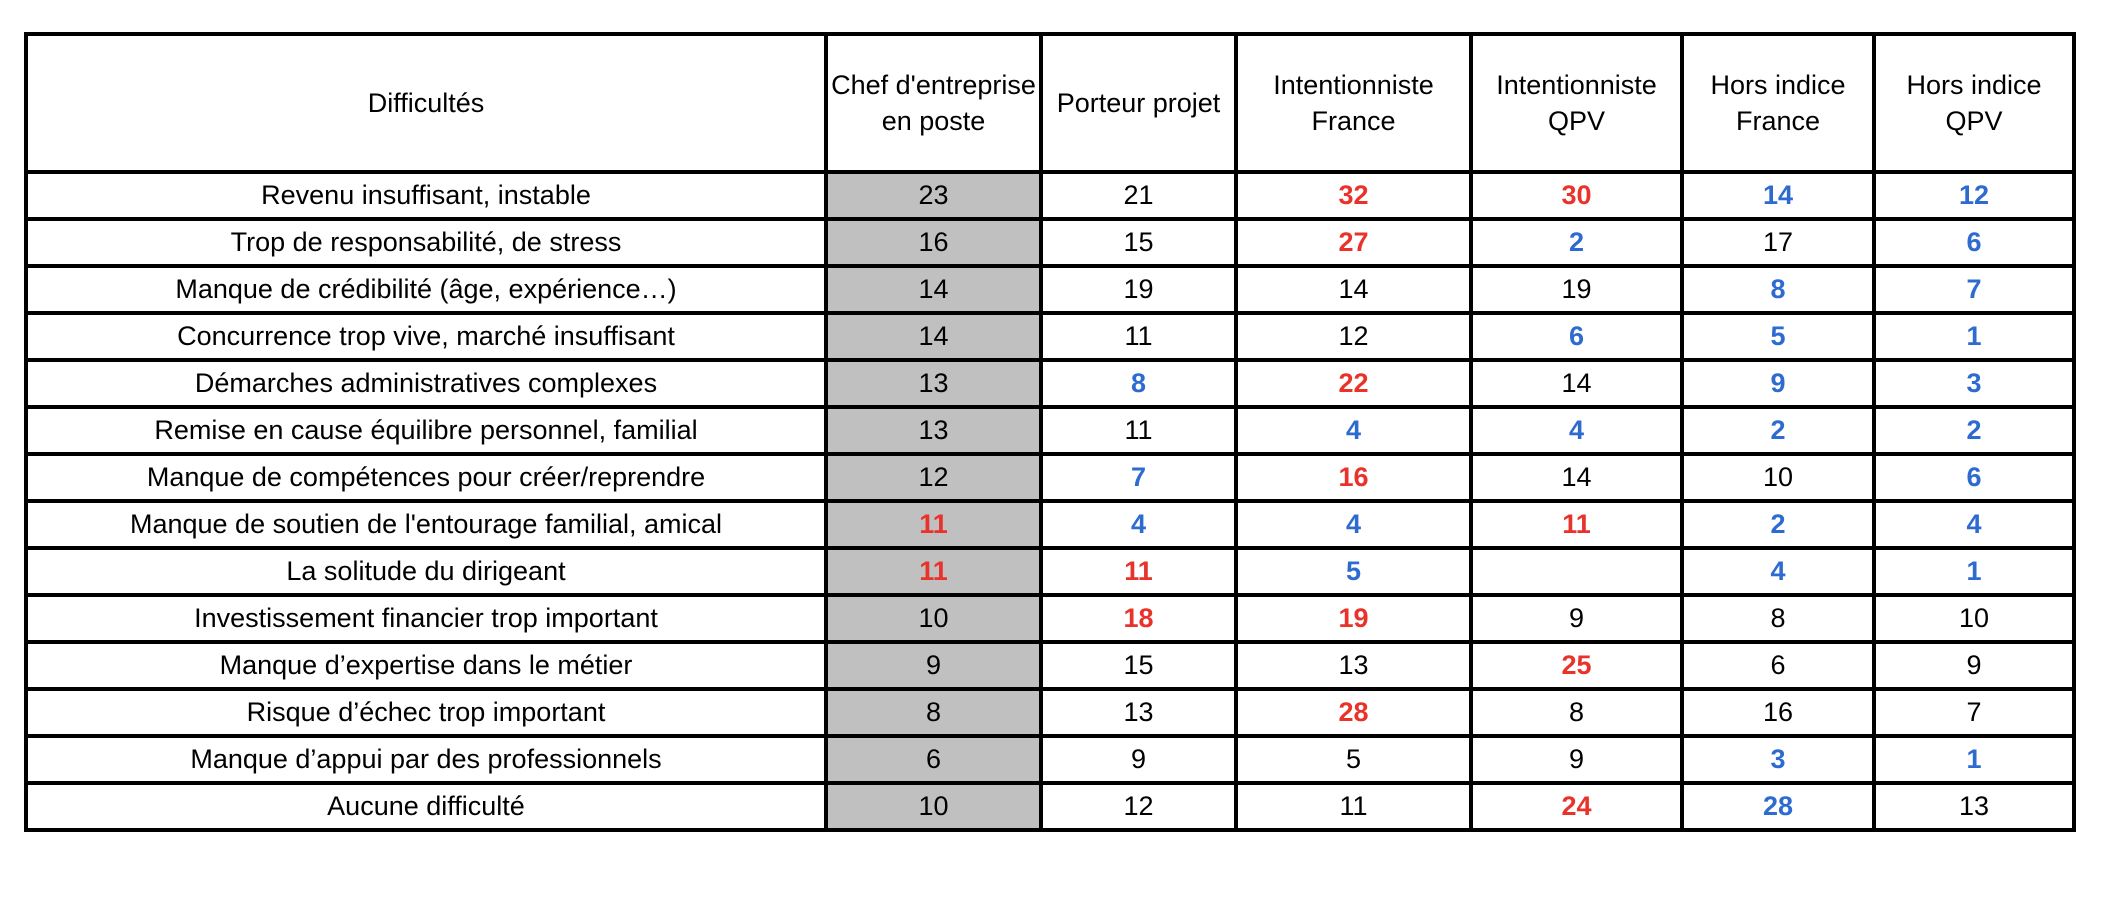 The height and width of the screenshot is (914, 2124). What do you see at coordinates (1353, 103) in the screenshot?
I see `column-header: Intentionniste France` at bounding box center [1353, 103].